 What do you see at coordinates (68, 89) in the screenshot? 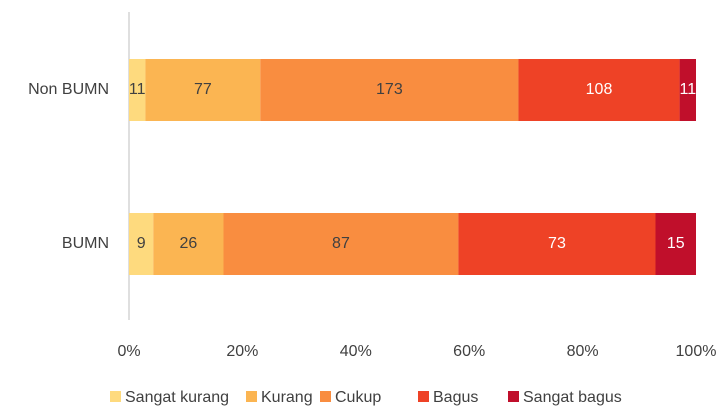
I see `y-tick-label: Non BUMN` at bounding box center [68, 89].